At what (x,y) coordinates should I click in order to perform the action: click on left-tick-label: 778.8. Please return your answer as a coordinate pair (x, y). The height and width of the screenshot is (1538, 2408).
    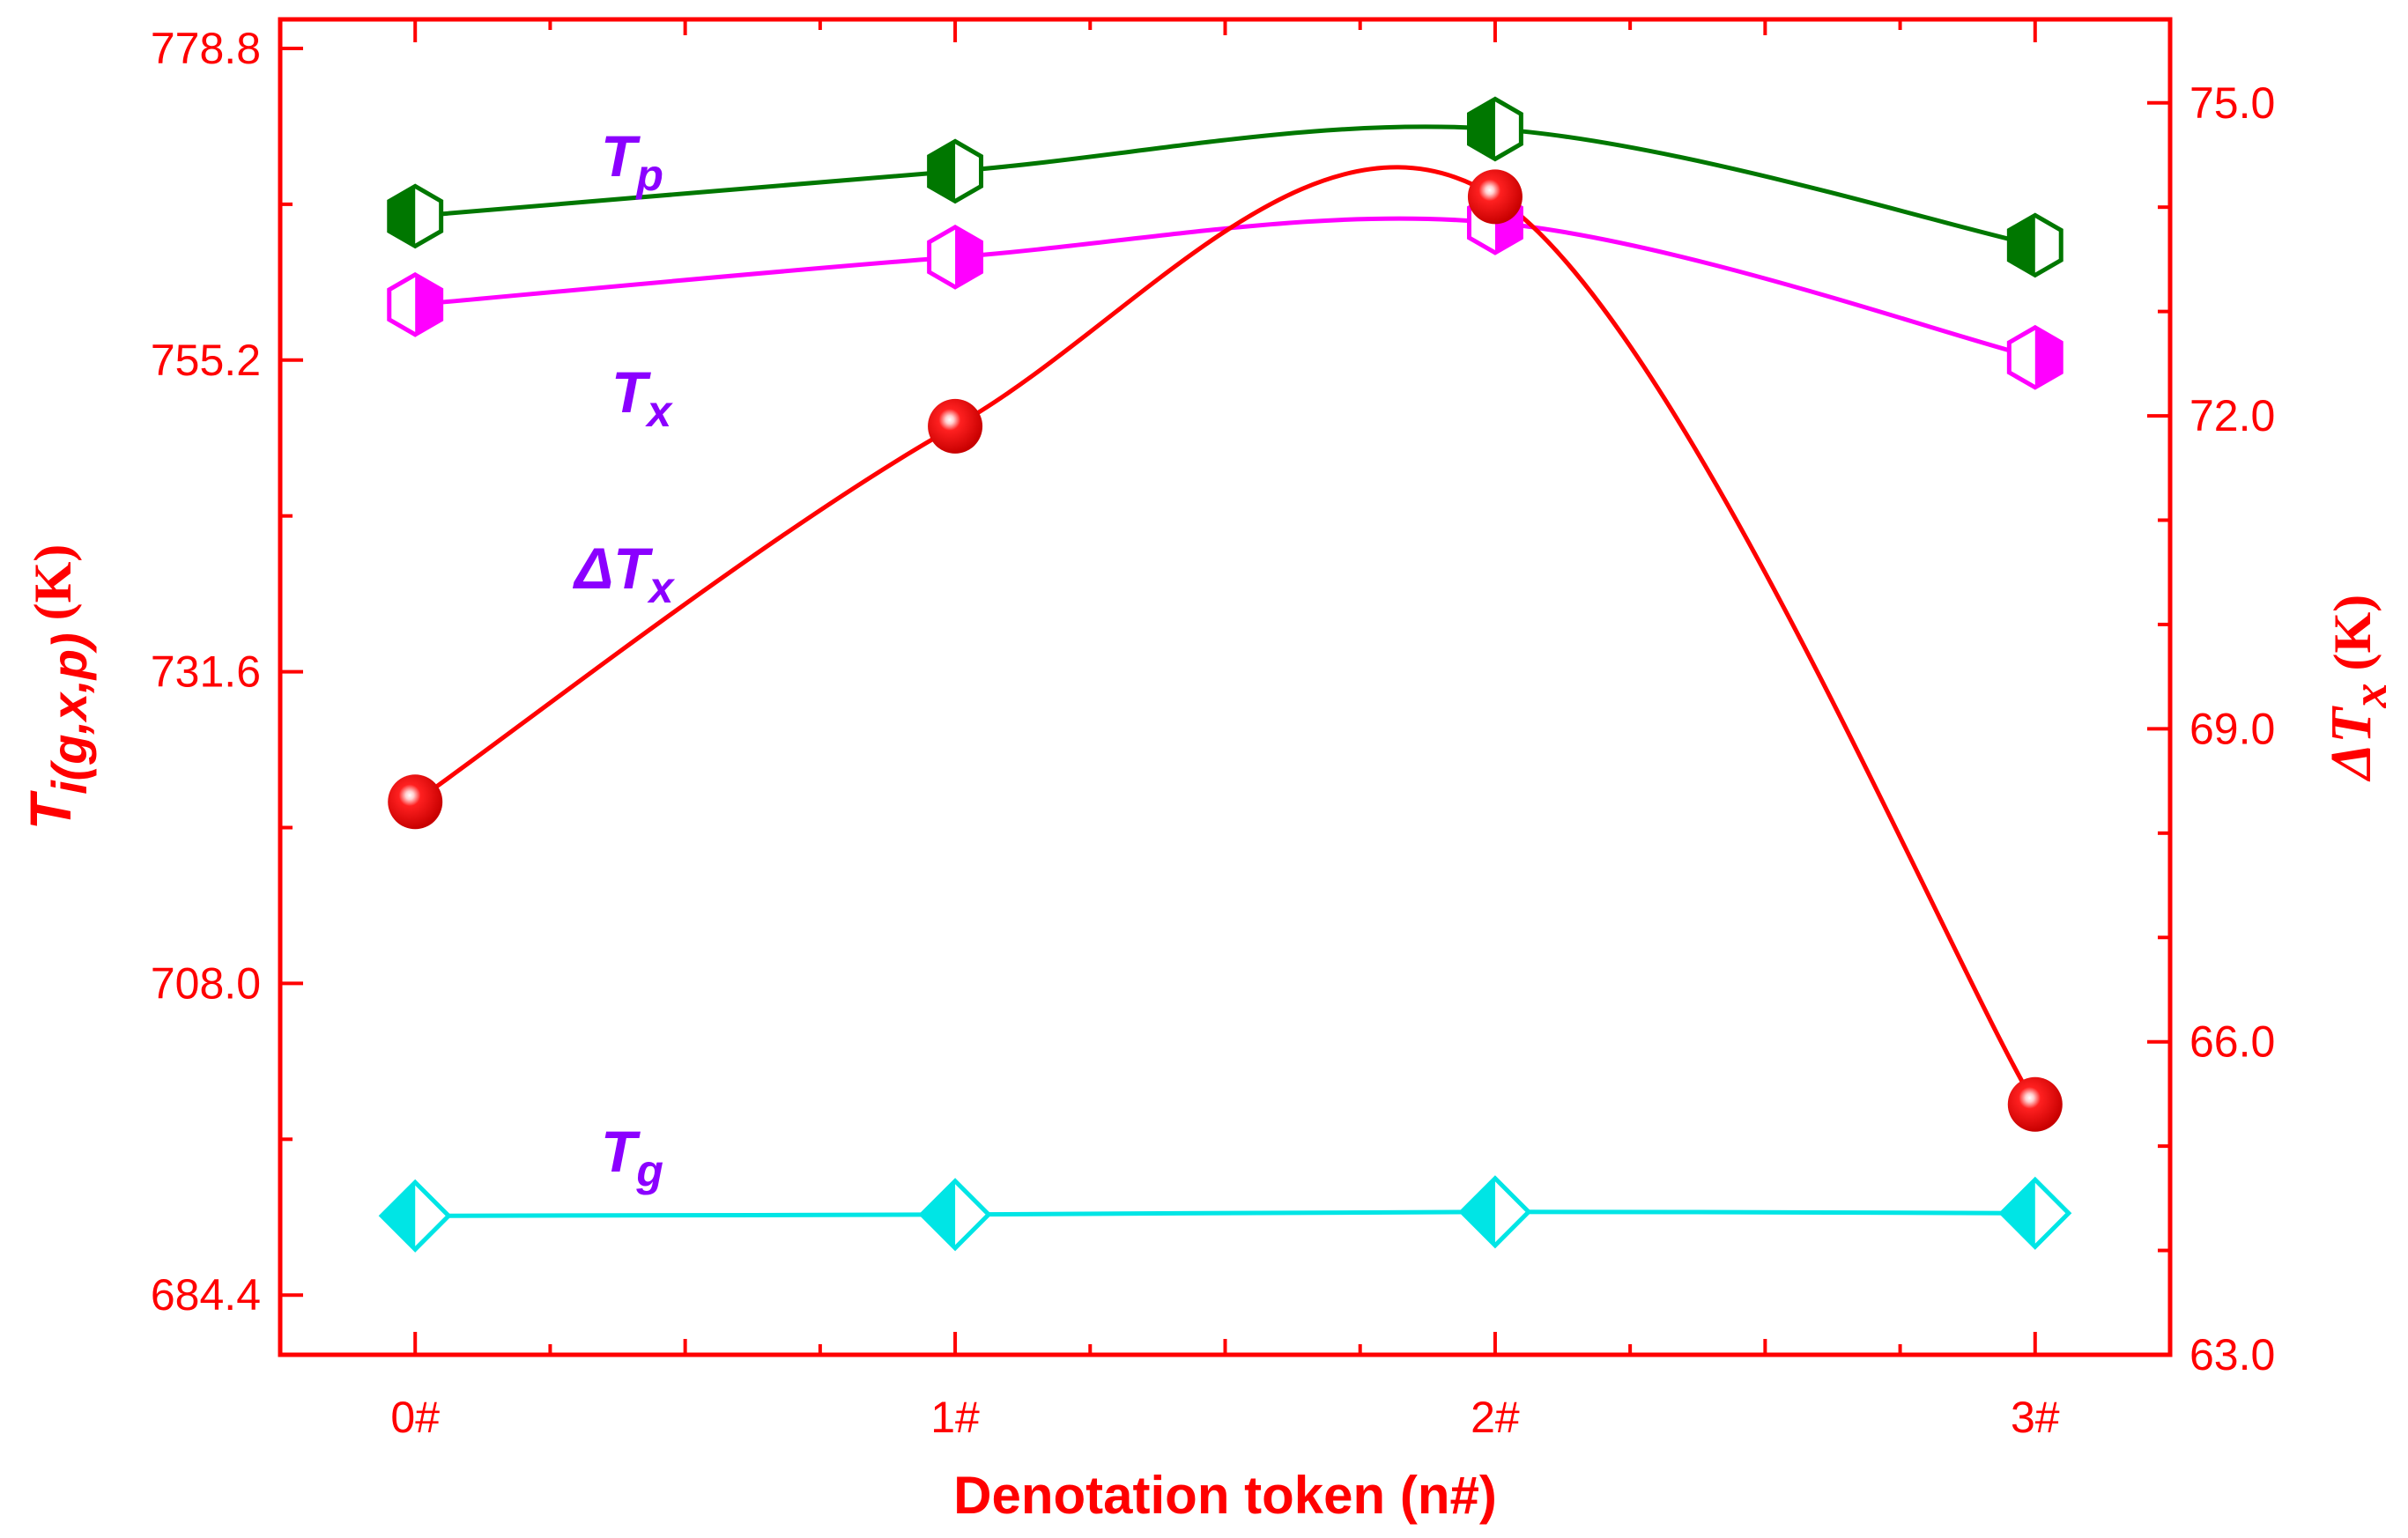
    Looking at the image, I should click on (206, 48).